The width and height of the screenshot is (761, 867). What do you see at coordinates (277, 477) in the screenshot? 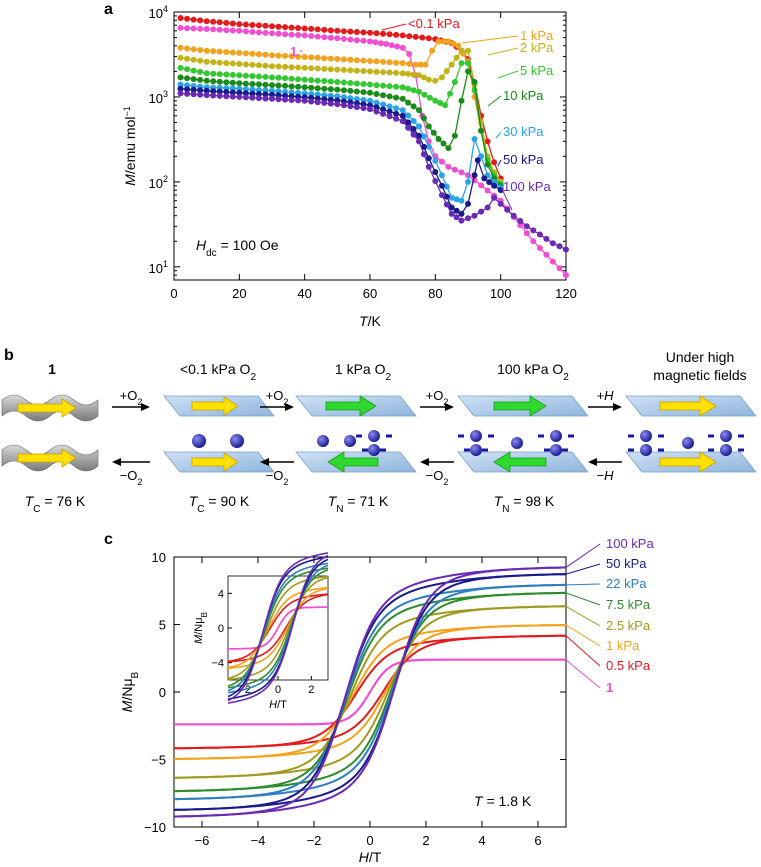
I see `arrow-label-bottom: −O2` at bounding box center [277, 477].